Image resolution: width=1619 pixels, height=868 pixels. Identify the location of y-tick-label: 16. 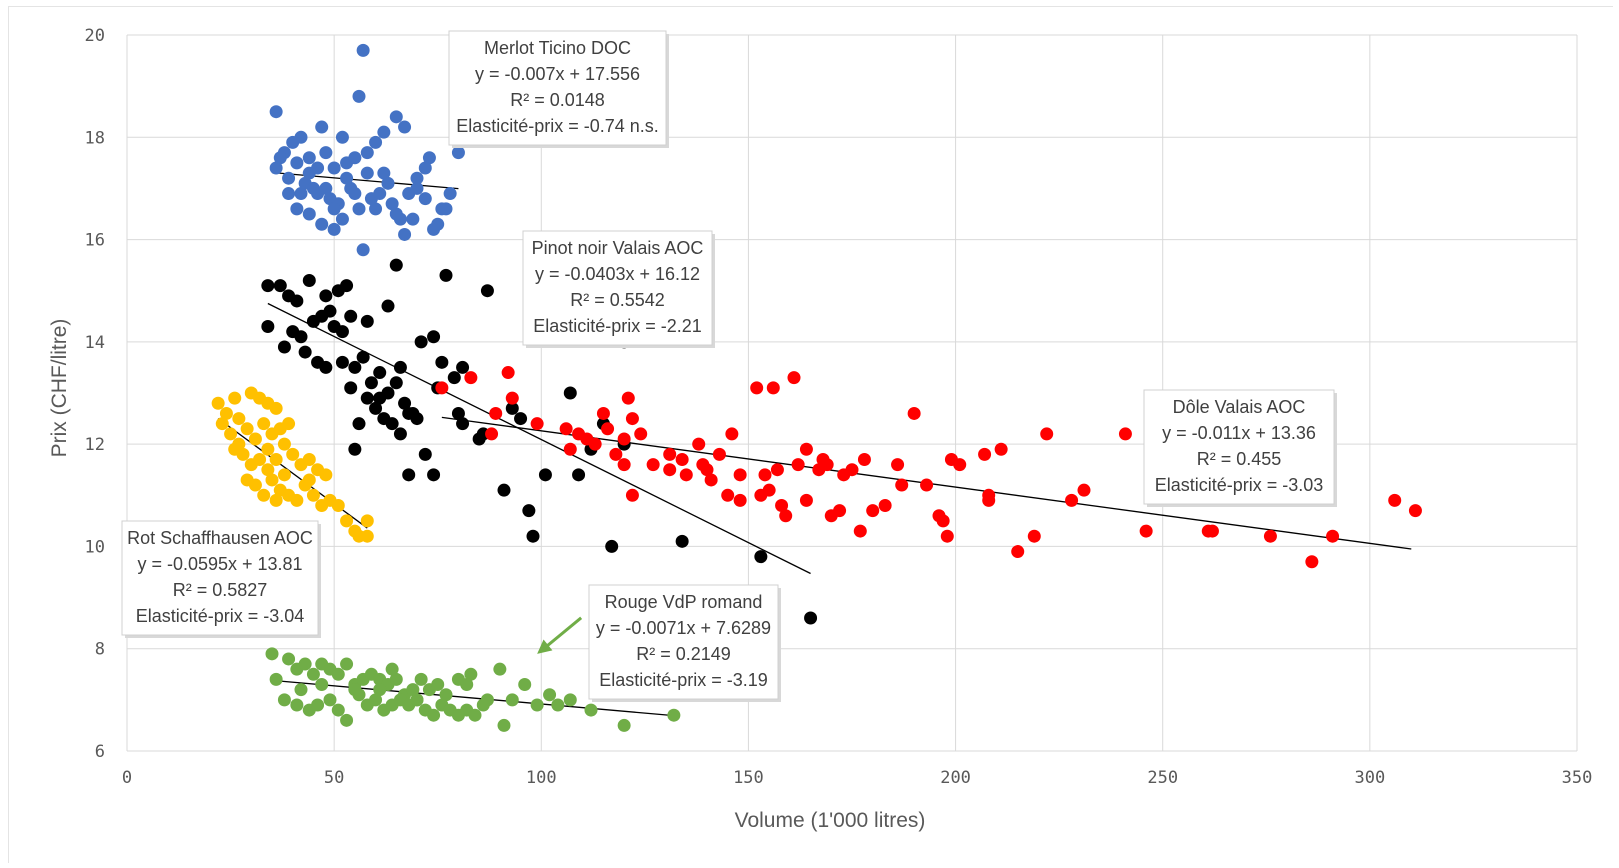
(95, 241).